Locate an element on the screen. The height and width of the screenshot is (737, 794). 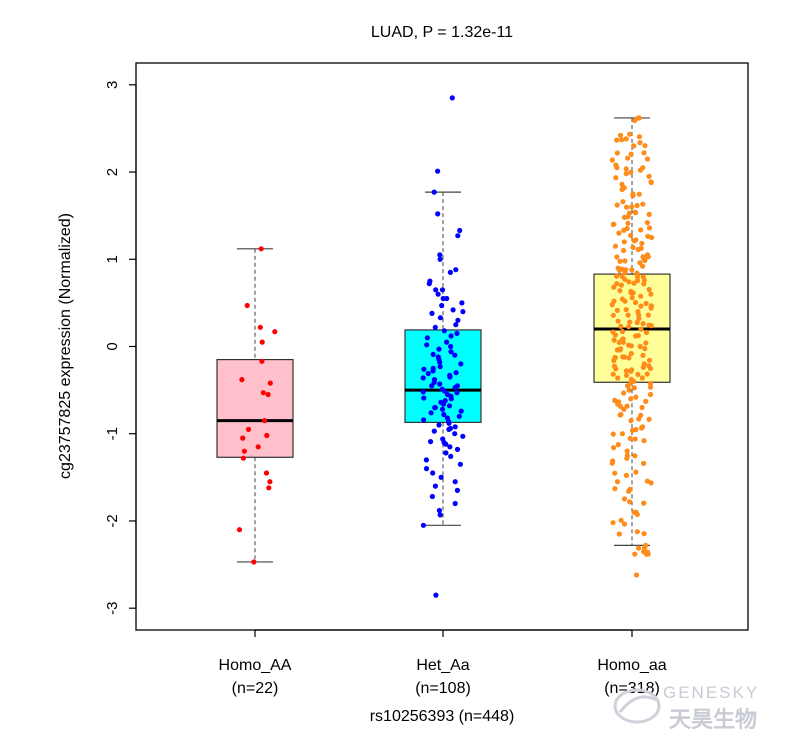
x-axis-label: rs10256393 (n=448) is located at coordinates (442, 716).